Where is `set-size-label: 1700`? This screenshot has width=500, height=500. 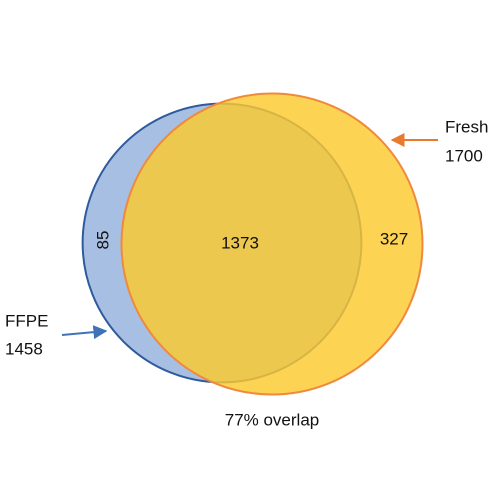
set-size-label: 1700 is located at coordinates (464, 155).